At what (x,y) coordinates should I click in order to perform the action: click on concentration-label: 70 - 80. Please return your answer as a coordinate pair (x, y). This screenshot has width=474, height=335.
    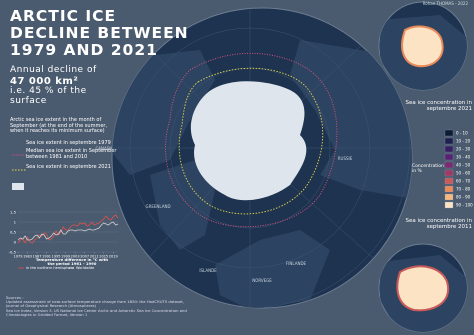
    Looking at the image, I should click on (463, 189).